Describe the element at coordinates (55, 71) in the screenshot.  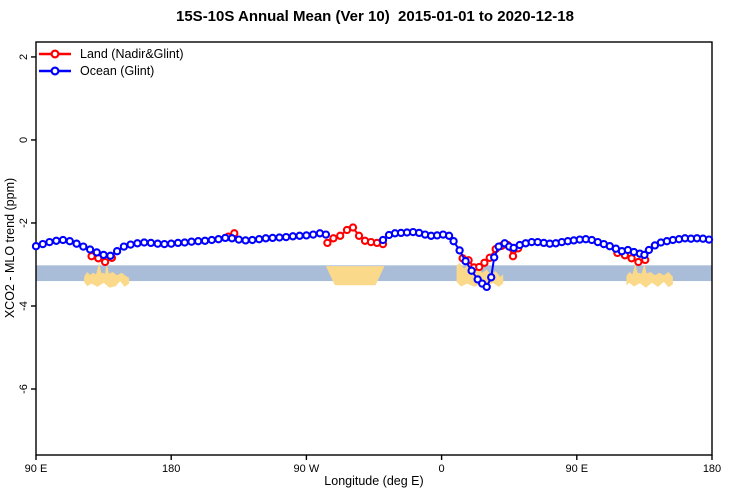
I see `ocean-series-symbol` at that location.